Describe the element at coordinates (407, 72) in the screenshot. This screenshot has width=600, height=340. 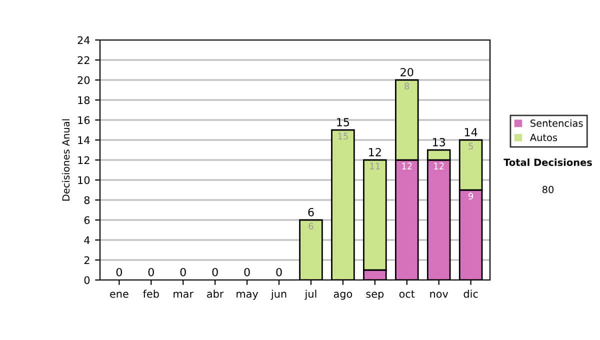
I see `total-label: 20` at that location.